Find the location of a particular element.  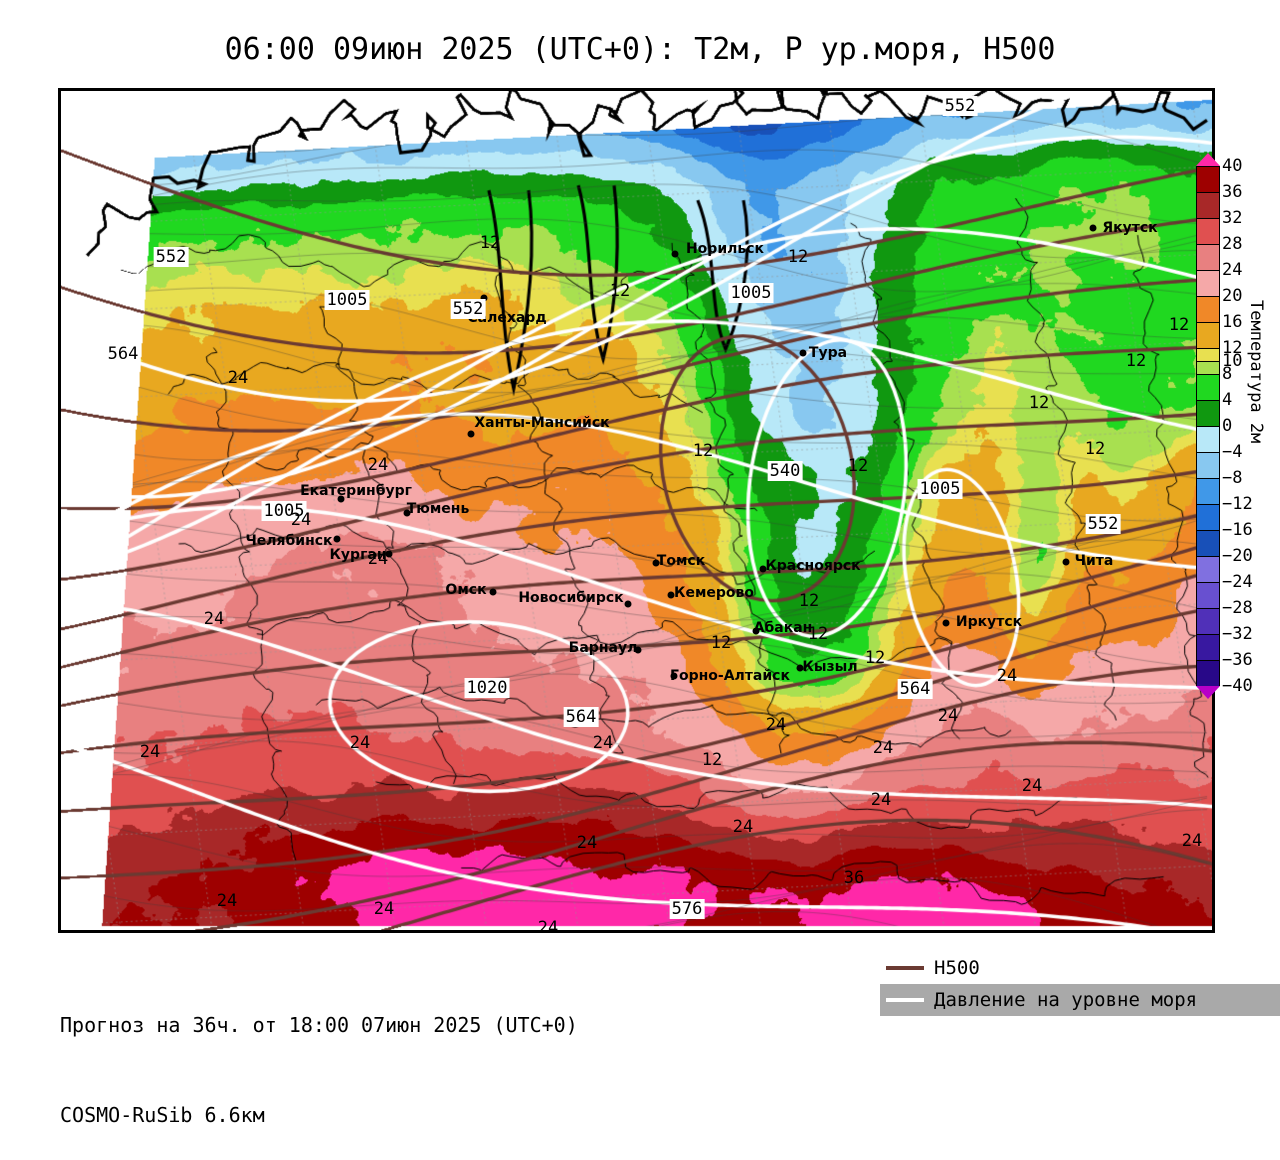

colorbar-tick: 16 is located at coordinates (1232, 322).